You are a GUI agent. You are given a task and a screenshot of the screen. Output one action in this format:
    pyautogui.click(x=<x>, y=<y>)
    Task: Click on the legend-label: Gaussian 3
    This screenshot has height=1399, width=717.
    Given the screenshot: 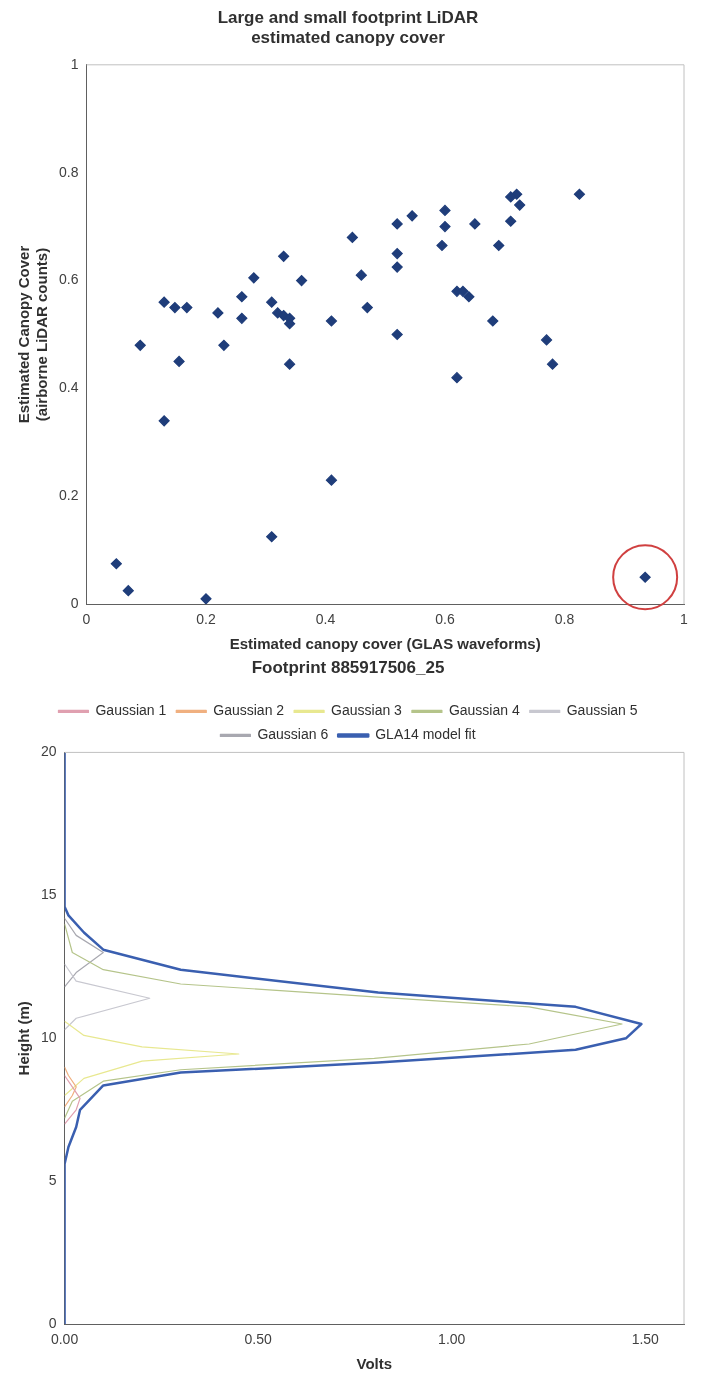 What is the action you would take?
    pyautogui.click(x=367, y=710)
    